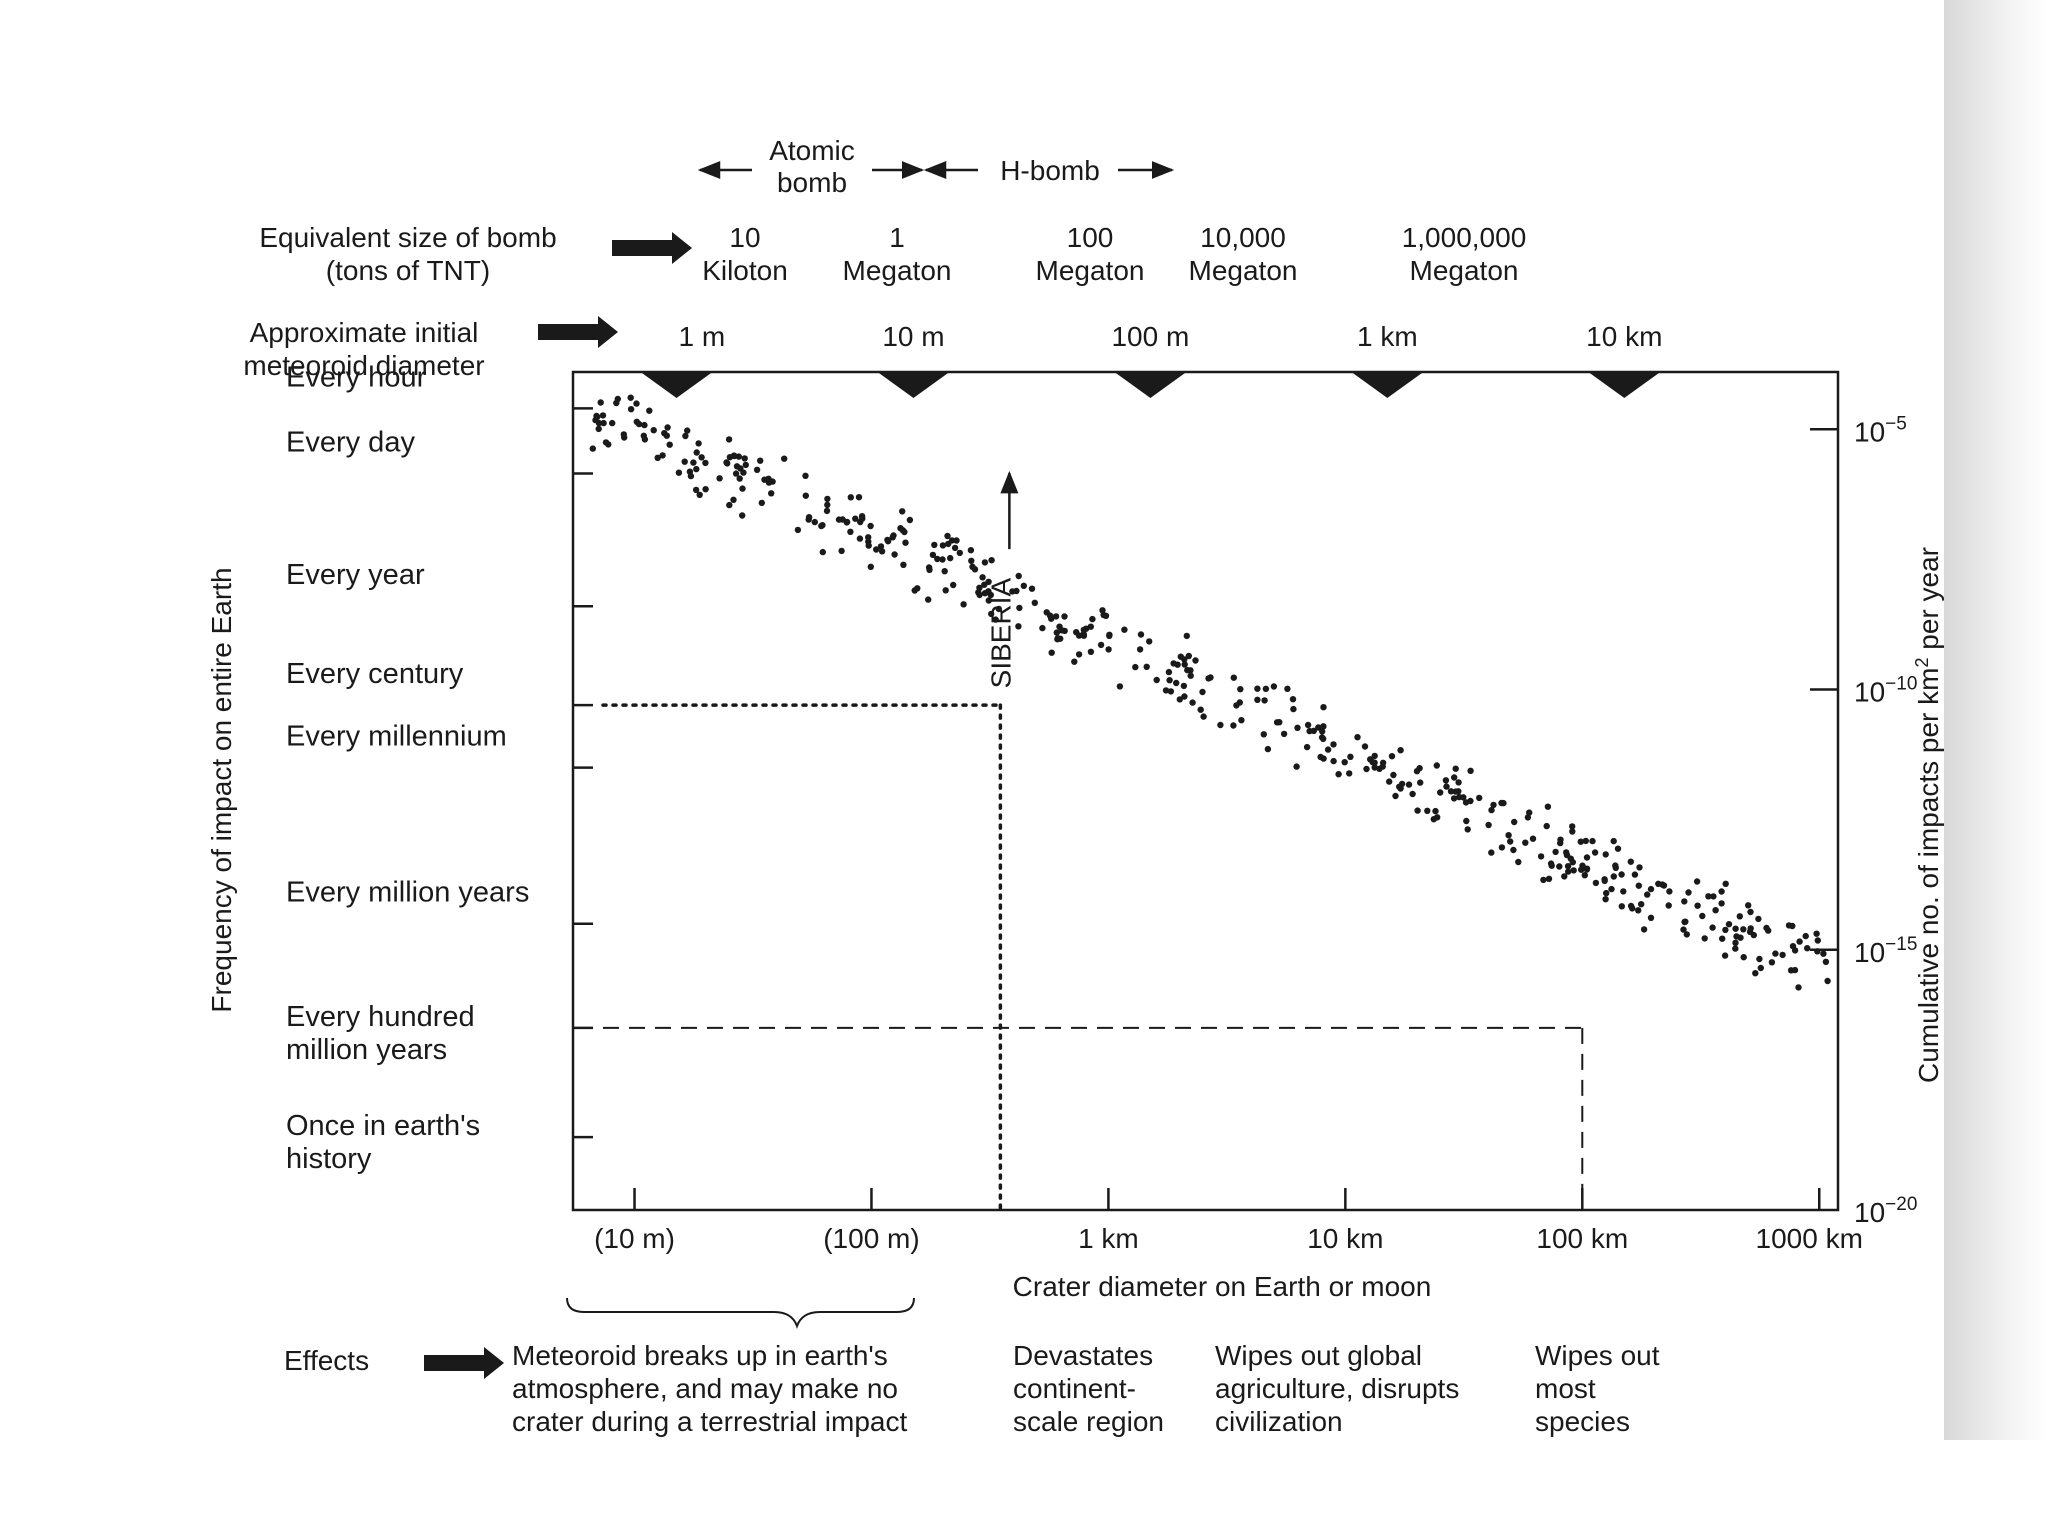  Describe the element at coordinates (375, 674) in the screenshot. I see `frequency-tick-label: Every century` at that location.